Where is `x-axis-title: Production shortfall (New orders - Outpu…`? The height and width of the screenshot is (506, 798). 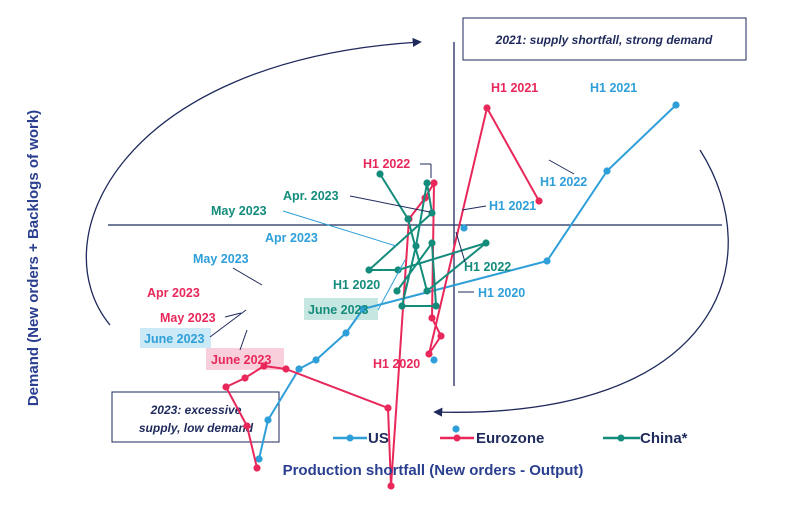
x-axis-title: Production shortfall (New orders - Outpu… is located at coordinates (433, 470).